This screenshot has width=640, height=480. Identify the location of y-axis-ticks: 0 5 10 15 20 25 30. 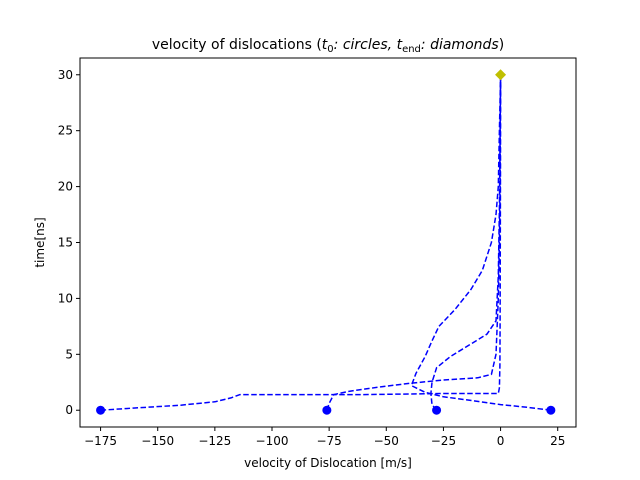
(69, 242).